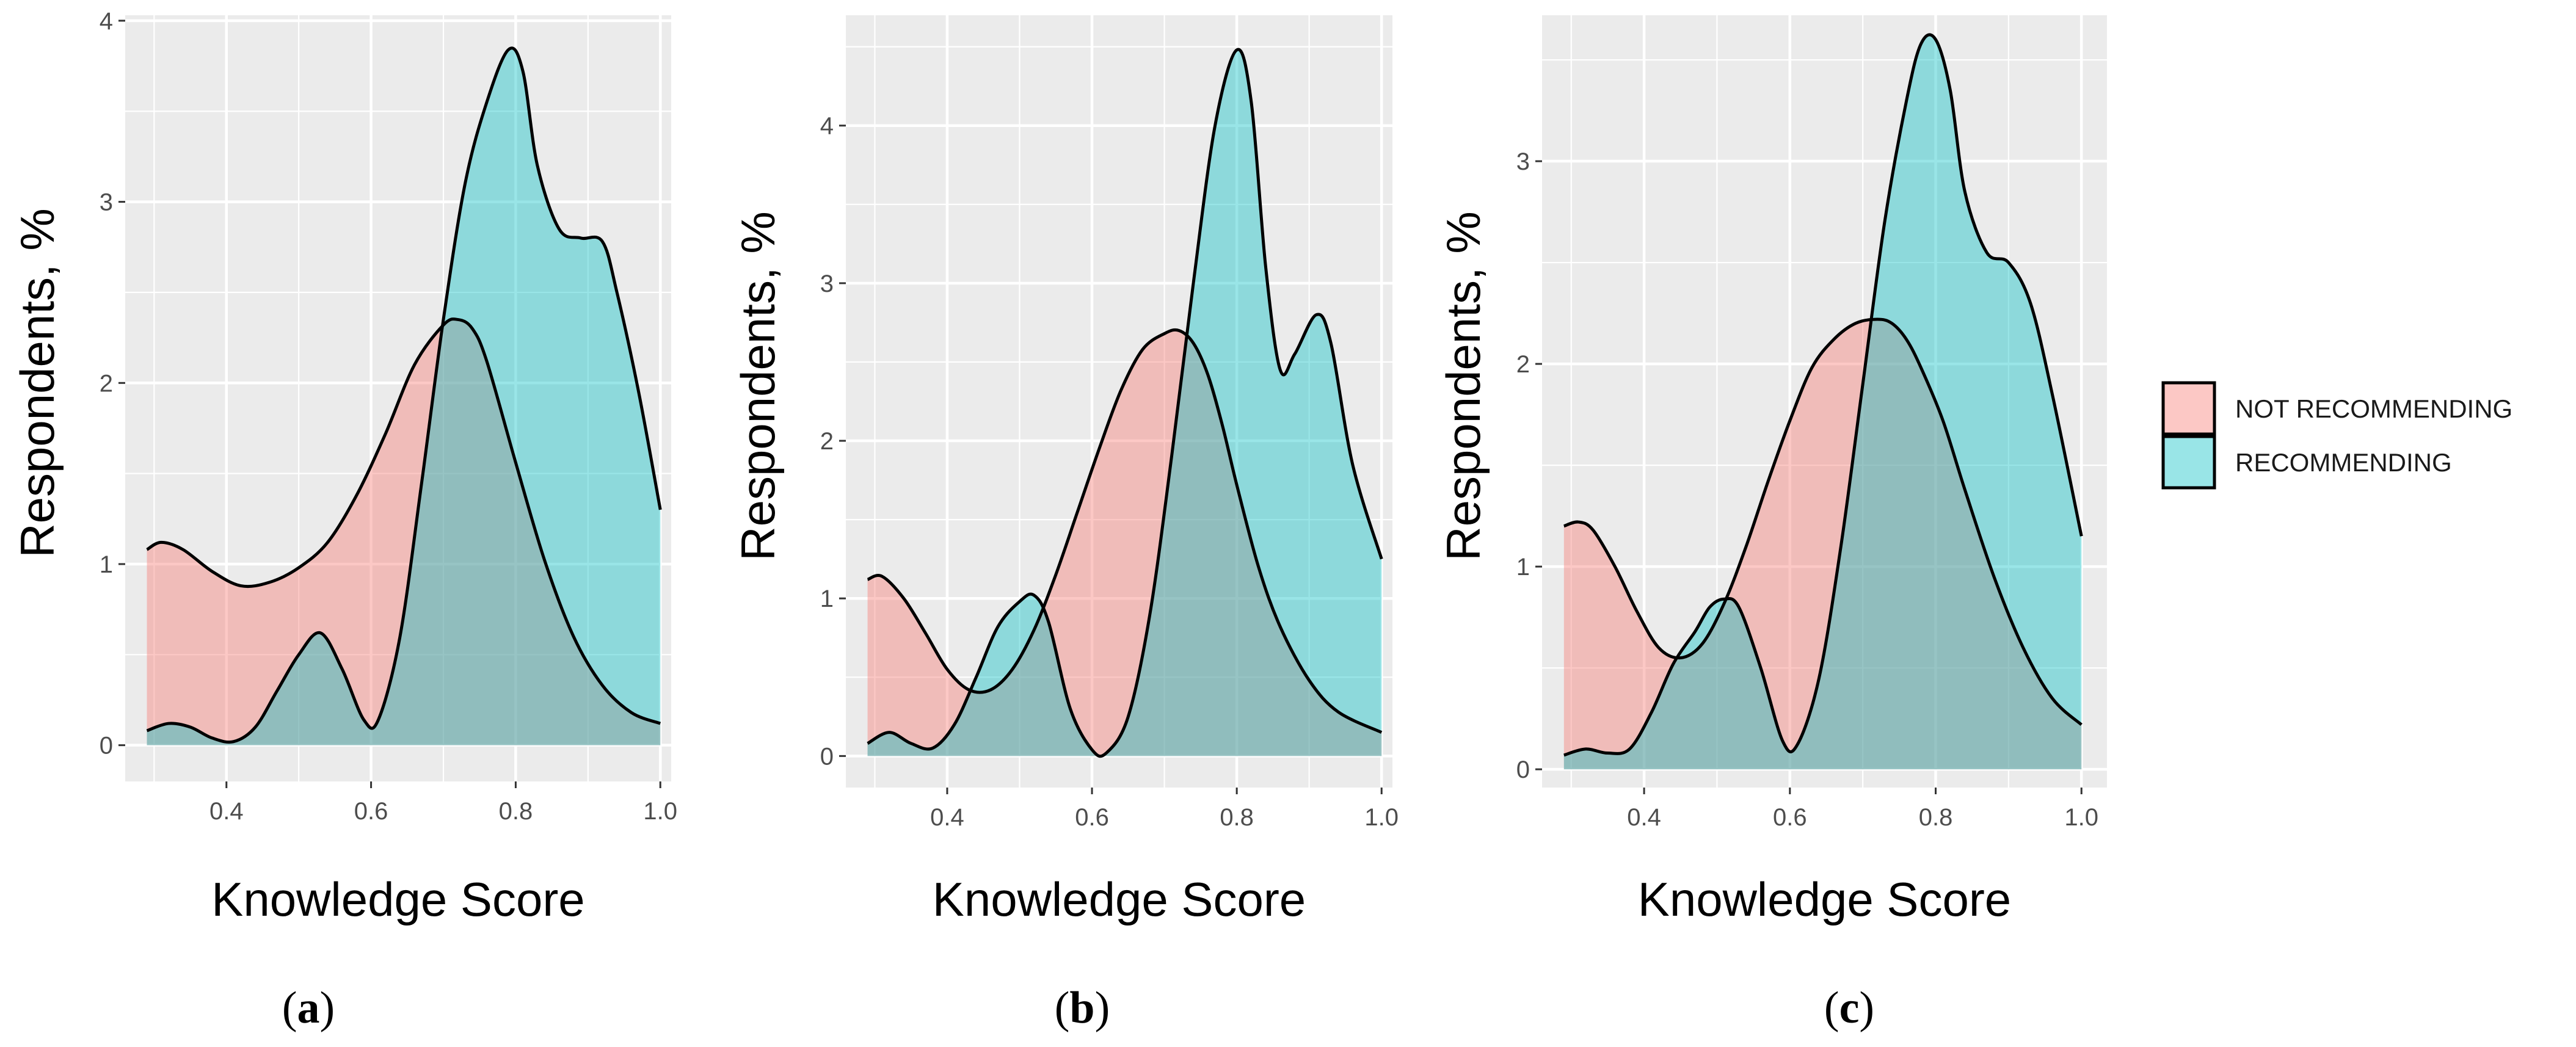 The width and height of the screenshot is (2576, 1047). What do you see at coordinates (1849, 1008) in the screenshot?
I see `panel-caption: (c)` at bounding box center [1849, 1008].